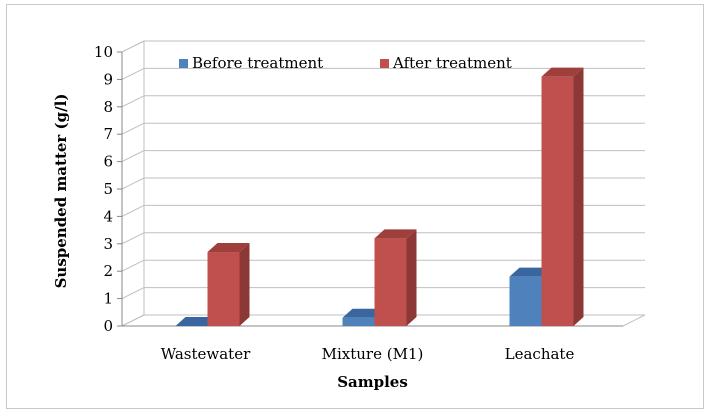 The width and height of the screenshot is (712, 415). I want to click on y-tick-label: 7, so click(108, 134).